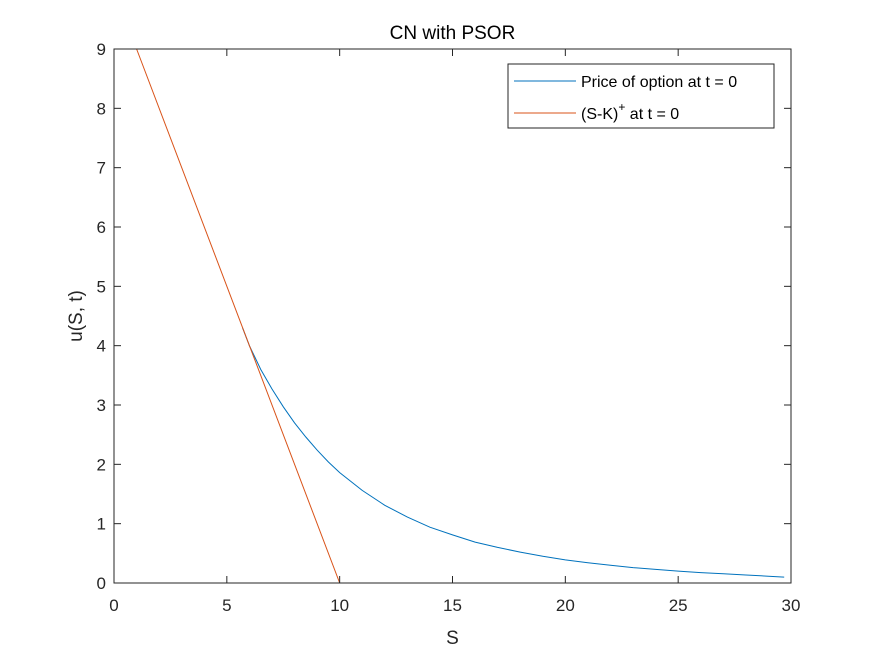 This screenshot has height=656, width=874. What do you see at coordinates (101, 168) in the screenshot?
I see `y-tick-label: 7` at bounding box center [101, 168].